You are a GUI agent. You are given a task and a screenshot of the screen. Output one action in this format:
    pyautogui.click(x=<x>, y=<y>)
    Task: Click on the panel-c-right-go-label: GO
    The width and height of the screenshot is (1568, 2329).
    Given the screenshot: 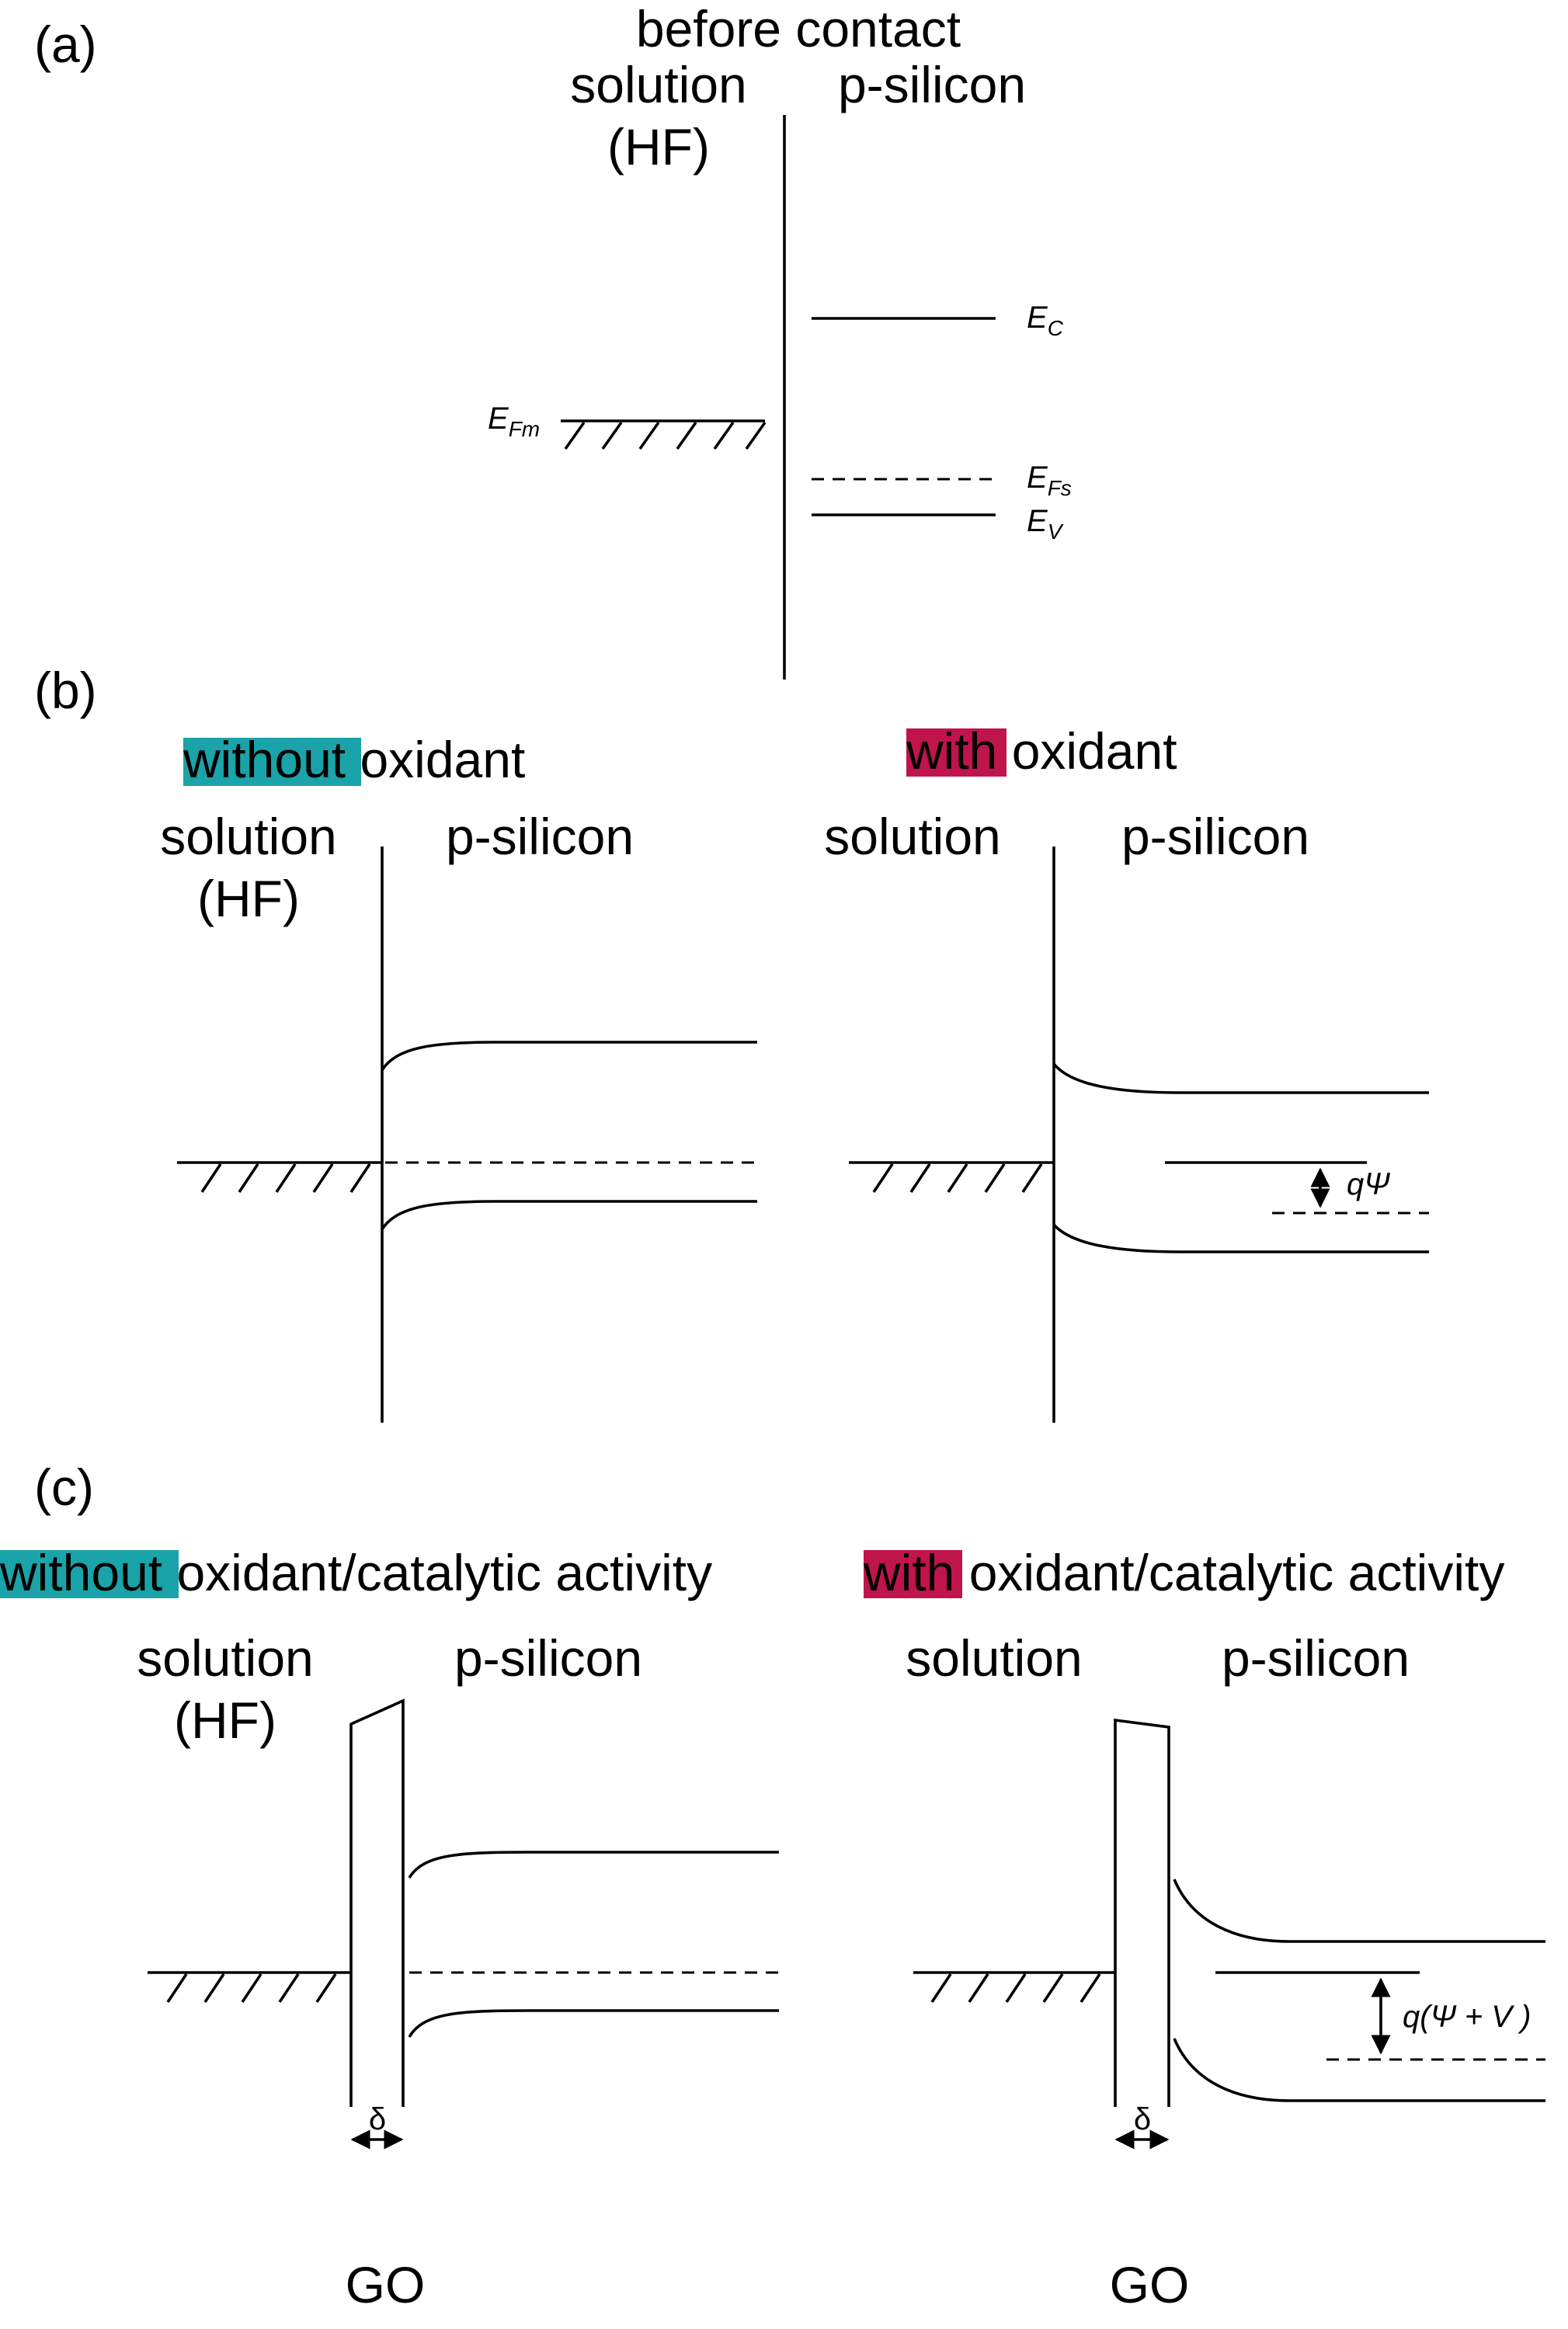 What is the action you would take?
    pyautogui.click(x=1150, y=2284)
    